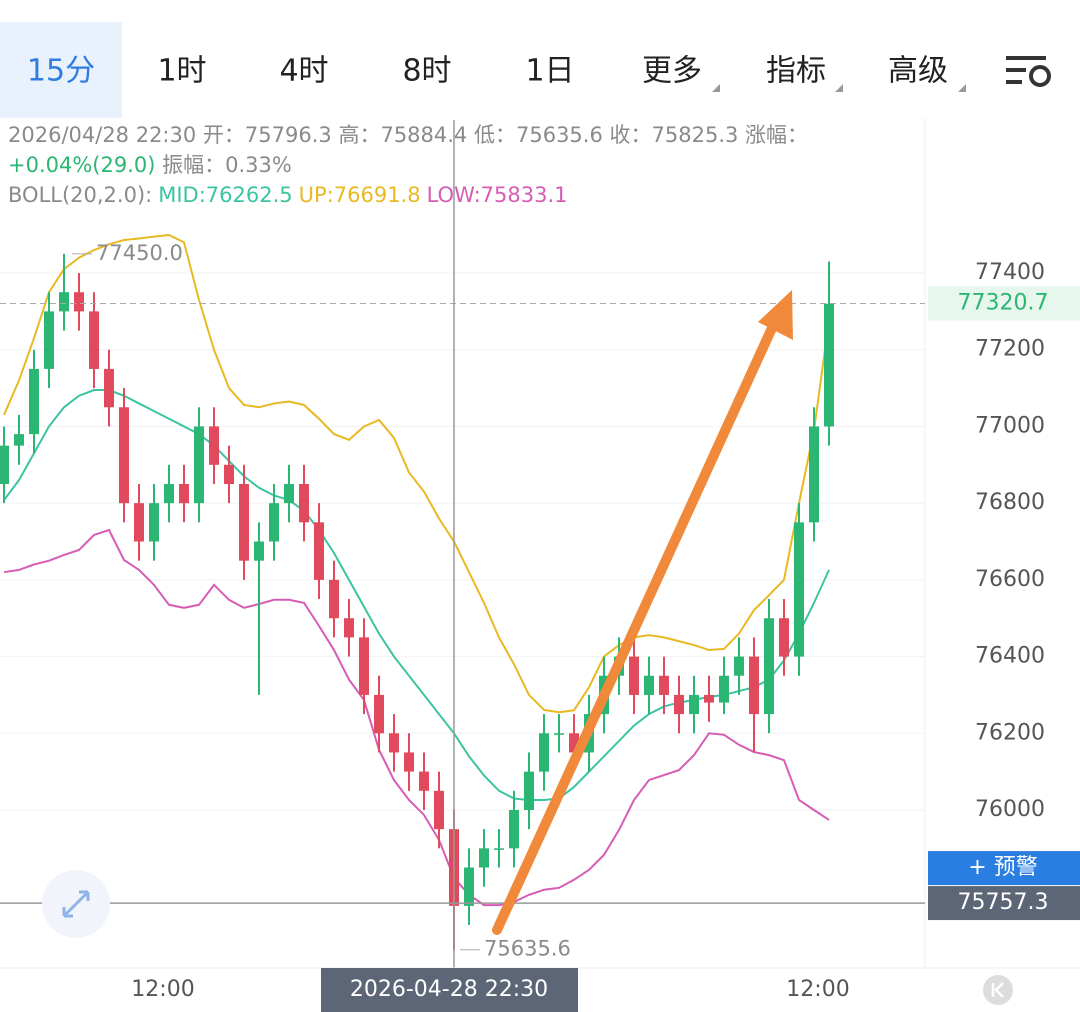 This screenshot has width=1080, height=1012. I want to click on y-tick-label: 77200, so click(1010, 349).